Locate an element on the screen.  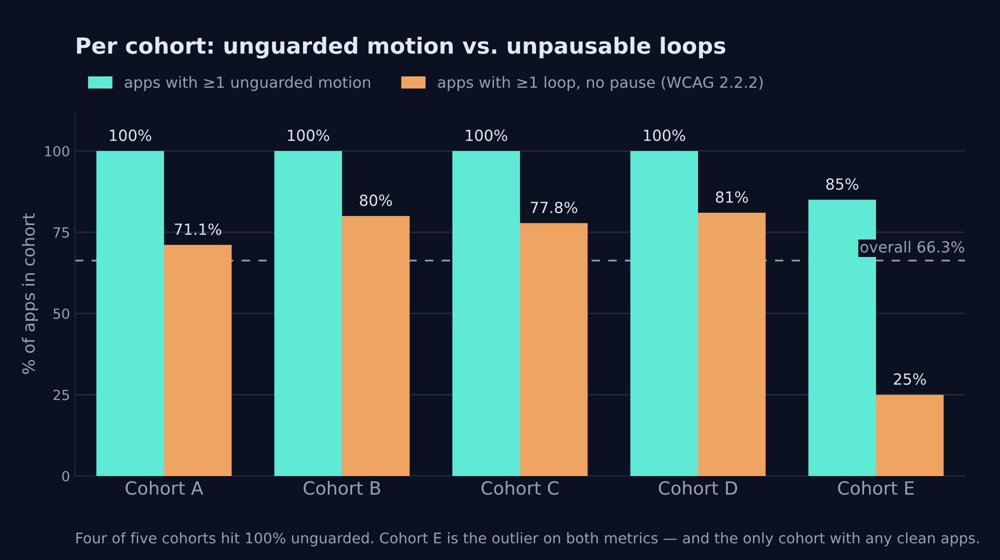
x-tick-label: Cohort E is located at coordinates (876, 487).